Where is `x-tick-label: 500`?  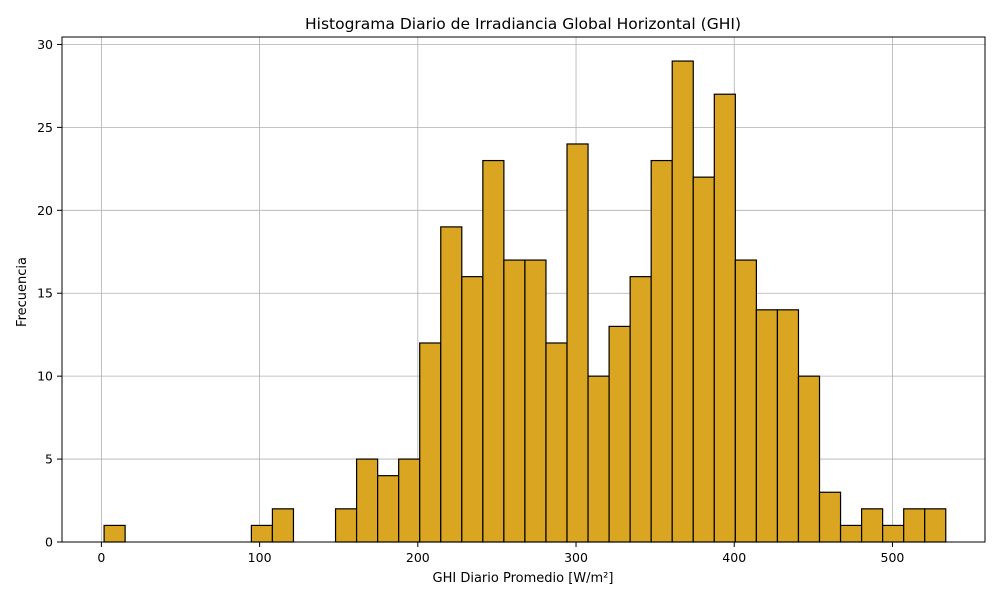
x-tick-label: 500 is located at coordinates (893, 557).